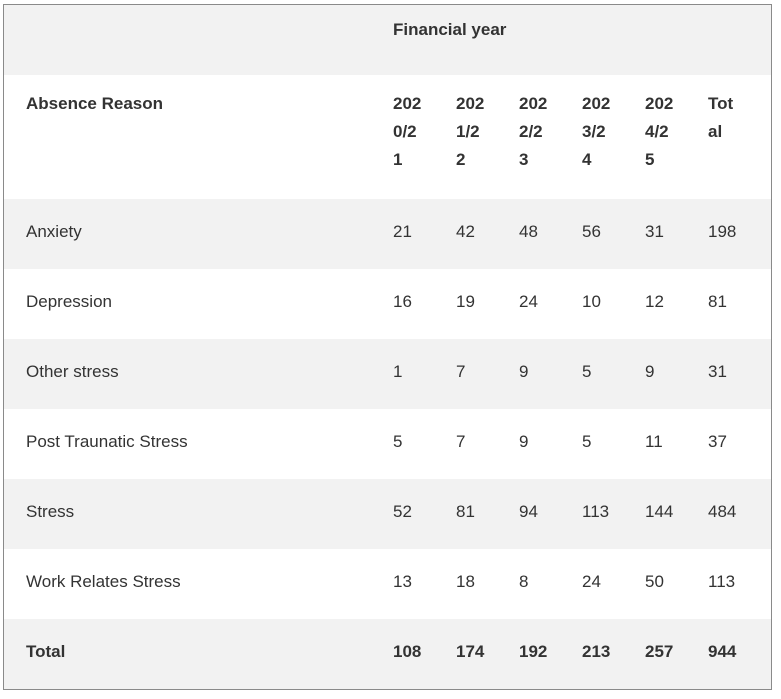 The height and width of the screenshot is (699, 781). What do you see at coordinates (94, 103) in the screenshot?
I see `absence-reason-header: Absence Reason` at bounding box center [94, 103].